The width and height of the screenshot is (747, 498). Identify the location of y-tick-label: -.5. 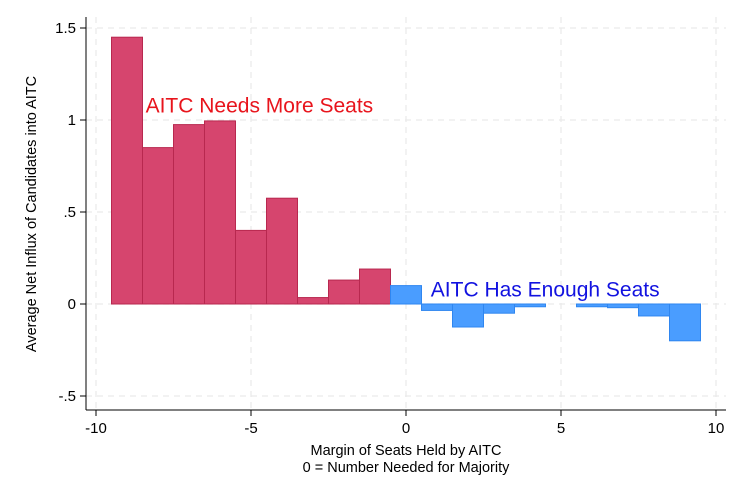
(67, 396).